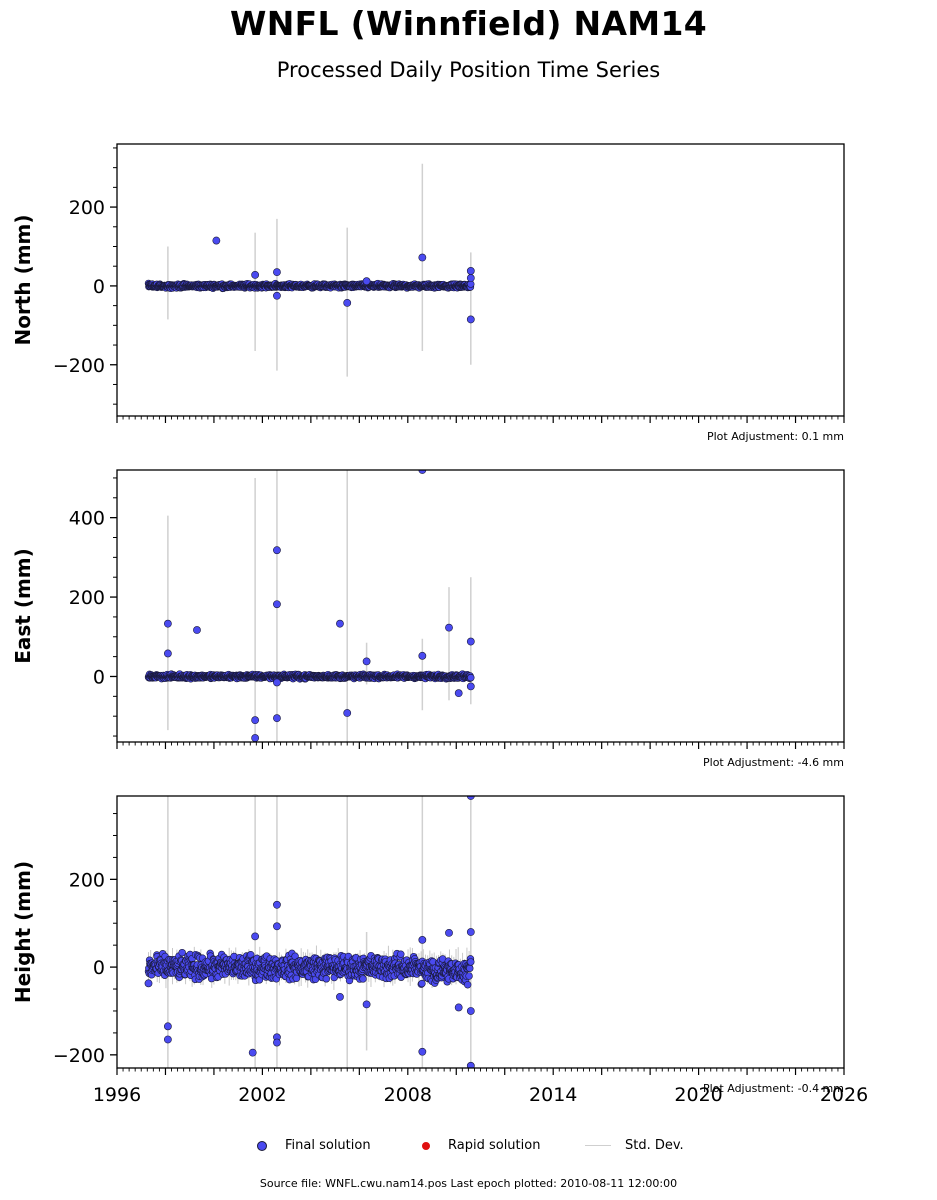 This screenshot has width=937, height=1200. Describe the element at coordinates (773, 1088) in the screenshot. I see `plot-adjustment: Plot Adjustment: -0.4 mm` at that location.